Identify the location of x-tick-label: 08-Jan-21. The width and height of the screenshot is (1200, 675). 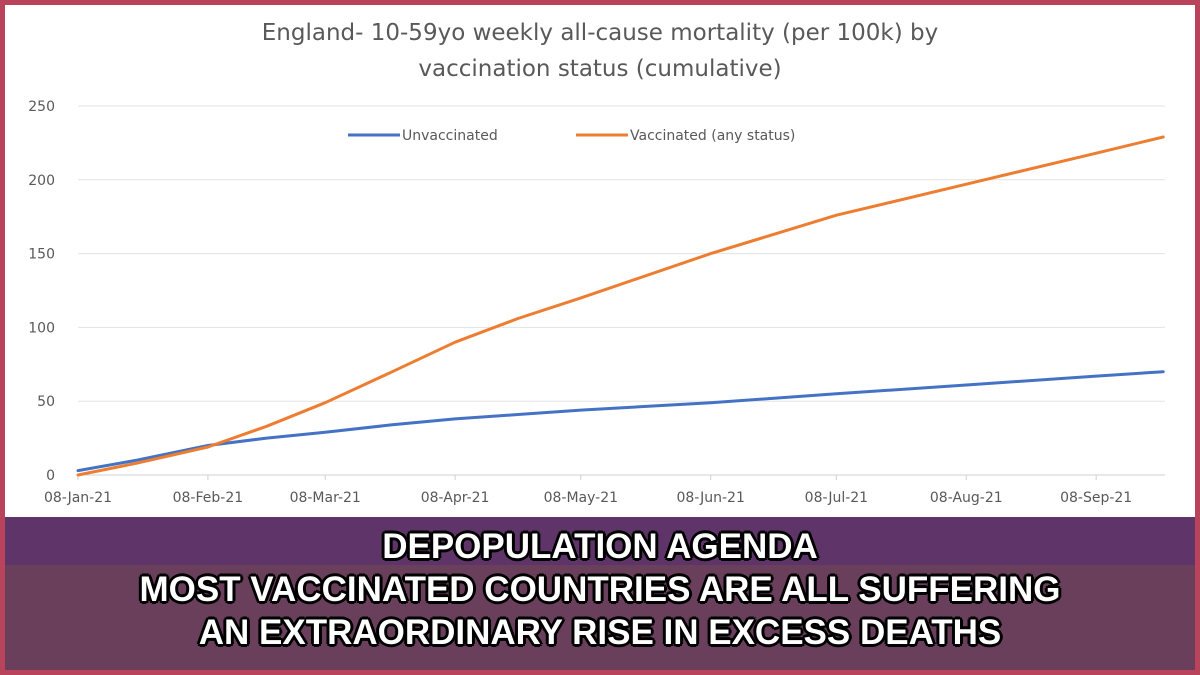
(78, 498).